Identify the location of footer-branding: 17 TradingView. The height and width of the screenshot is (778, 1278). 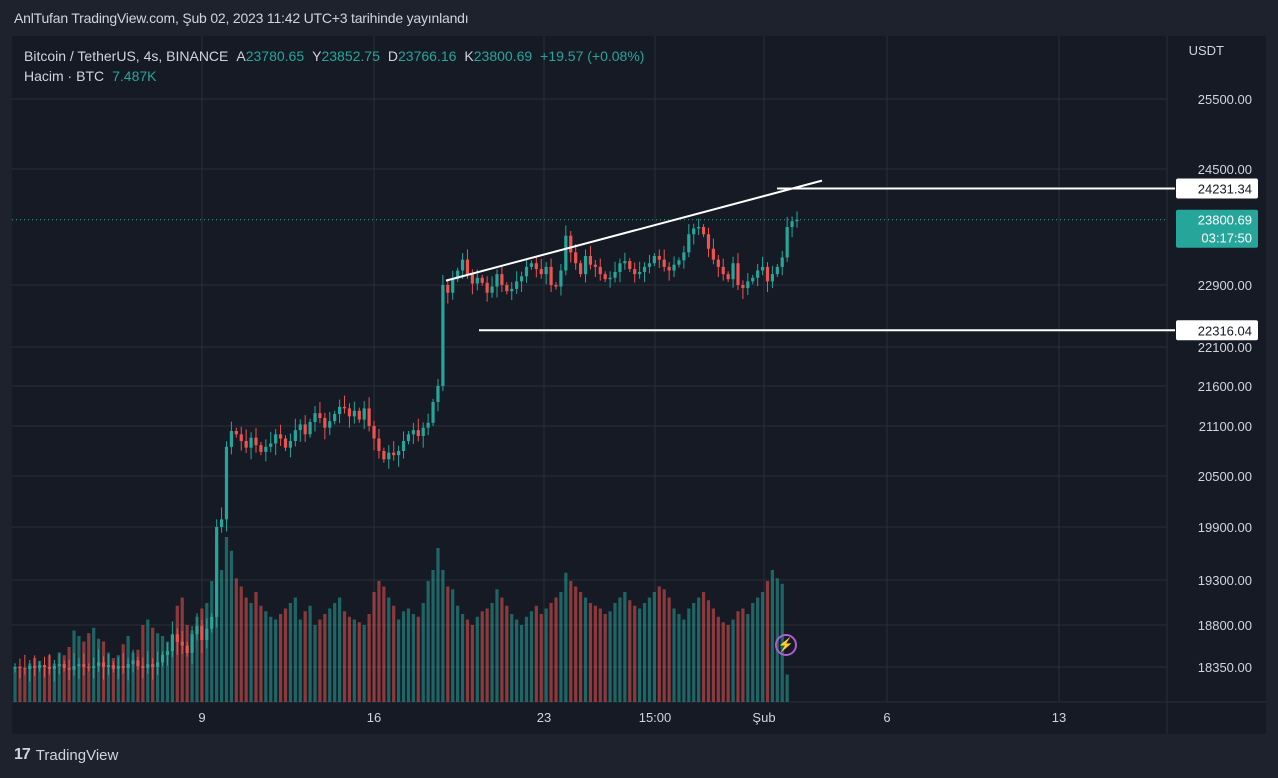
(66, 755).